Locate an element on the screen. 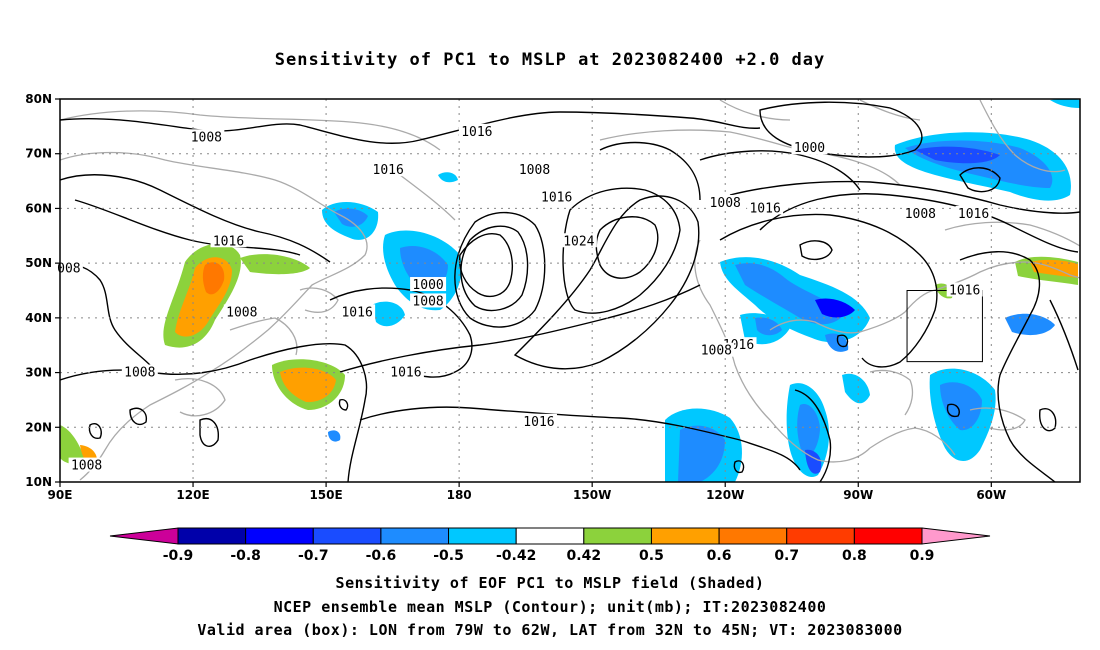 The width and height of the screenshot is (1100, 650). colorbar-label: 0.9 is located at coordinates (922, 556).